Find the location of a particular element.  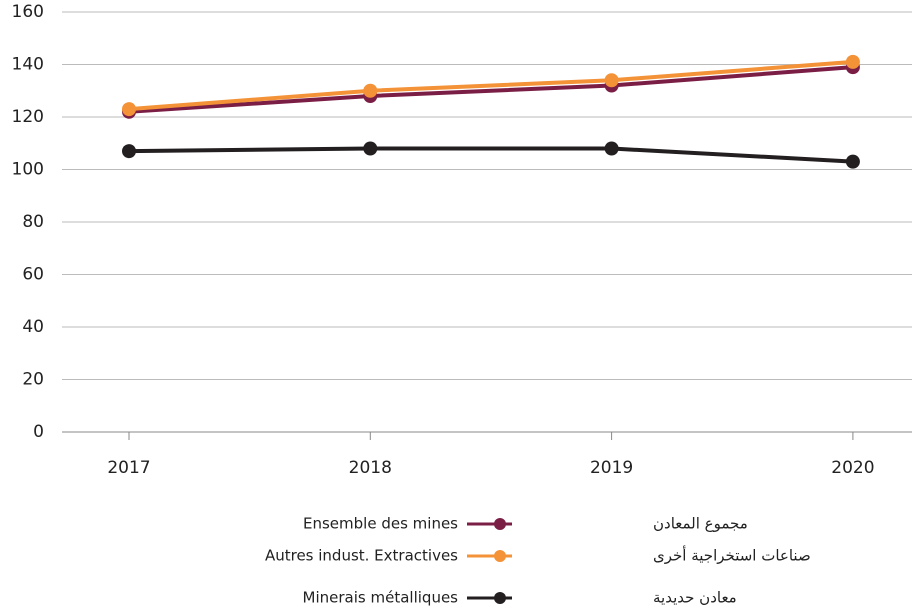

x-tick-label: 2019 is located at coordinates (611, 468).